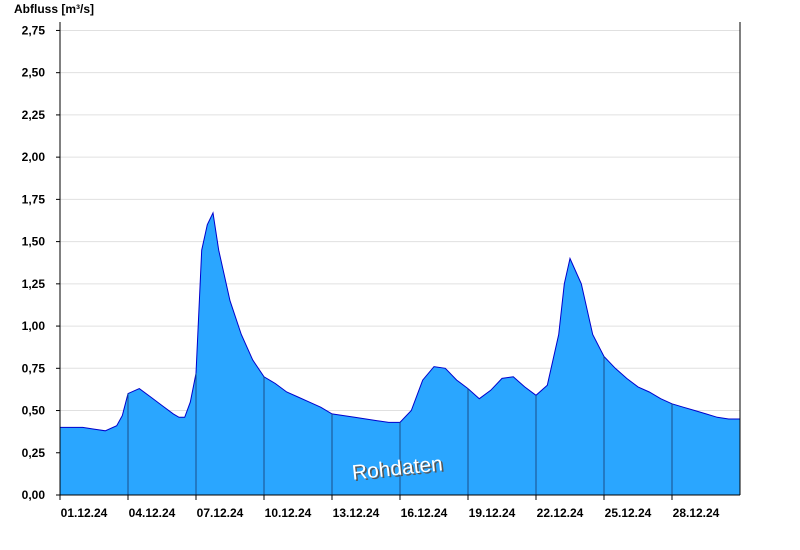  I want to click on y-tick-label: 1,25, so click(34, 284).